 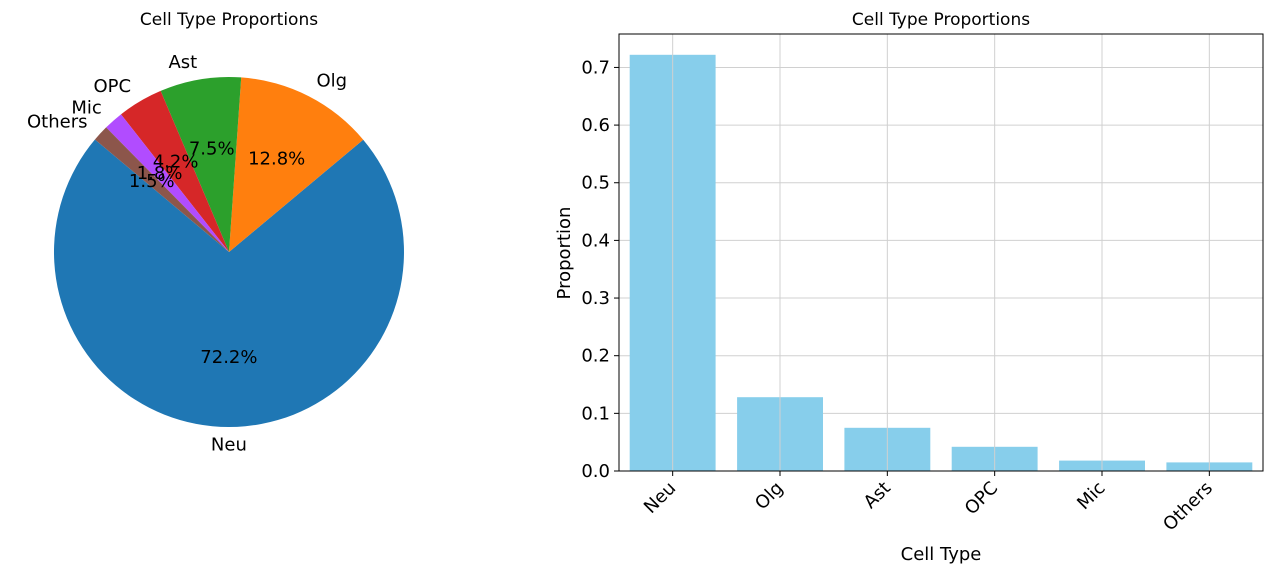 I want to click on y-axis-label: Proportion, so click(x=564, y=253).